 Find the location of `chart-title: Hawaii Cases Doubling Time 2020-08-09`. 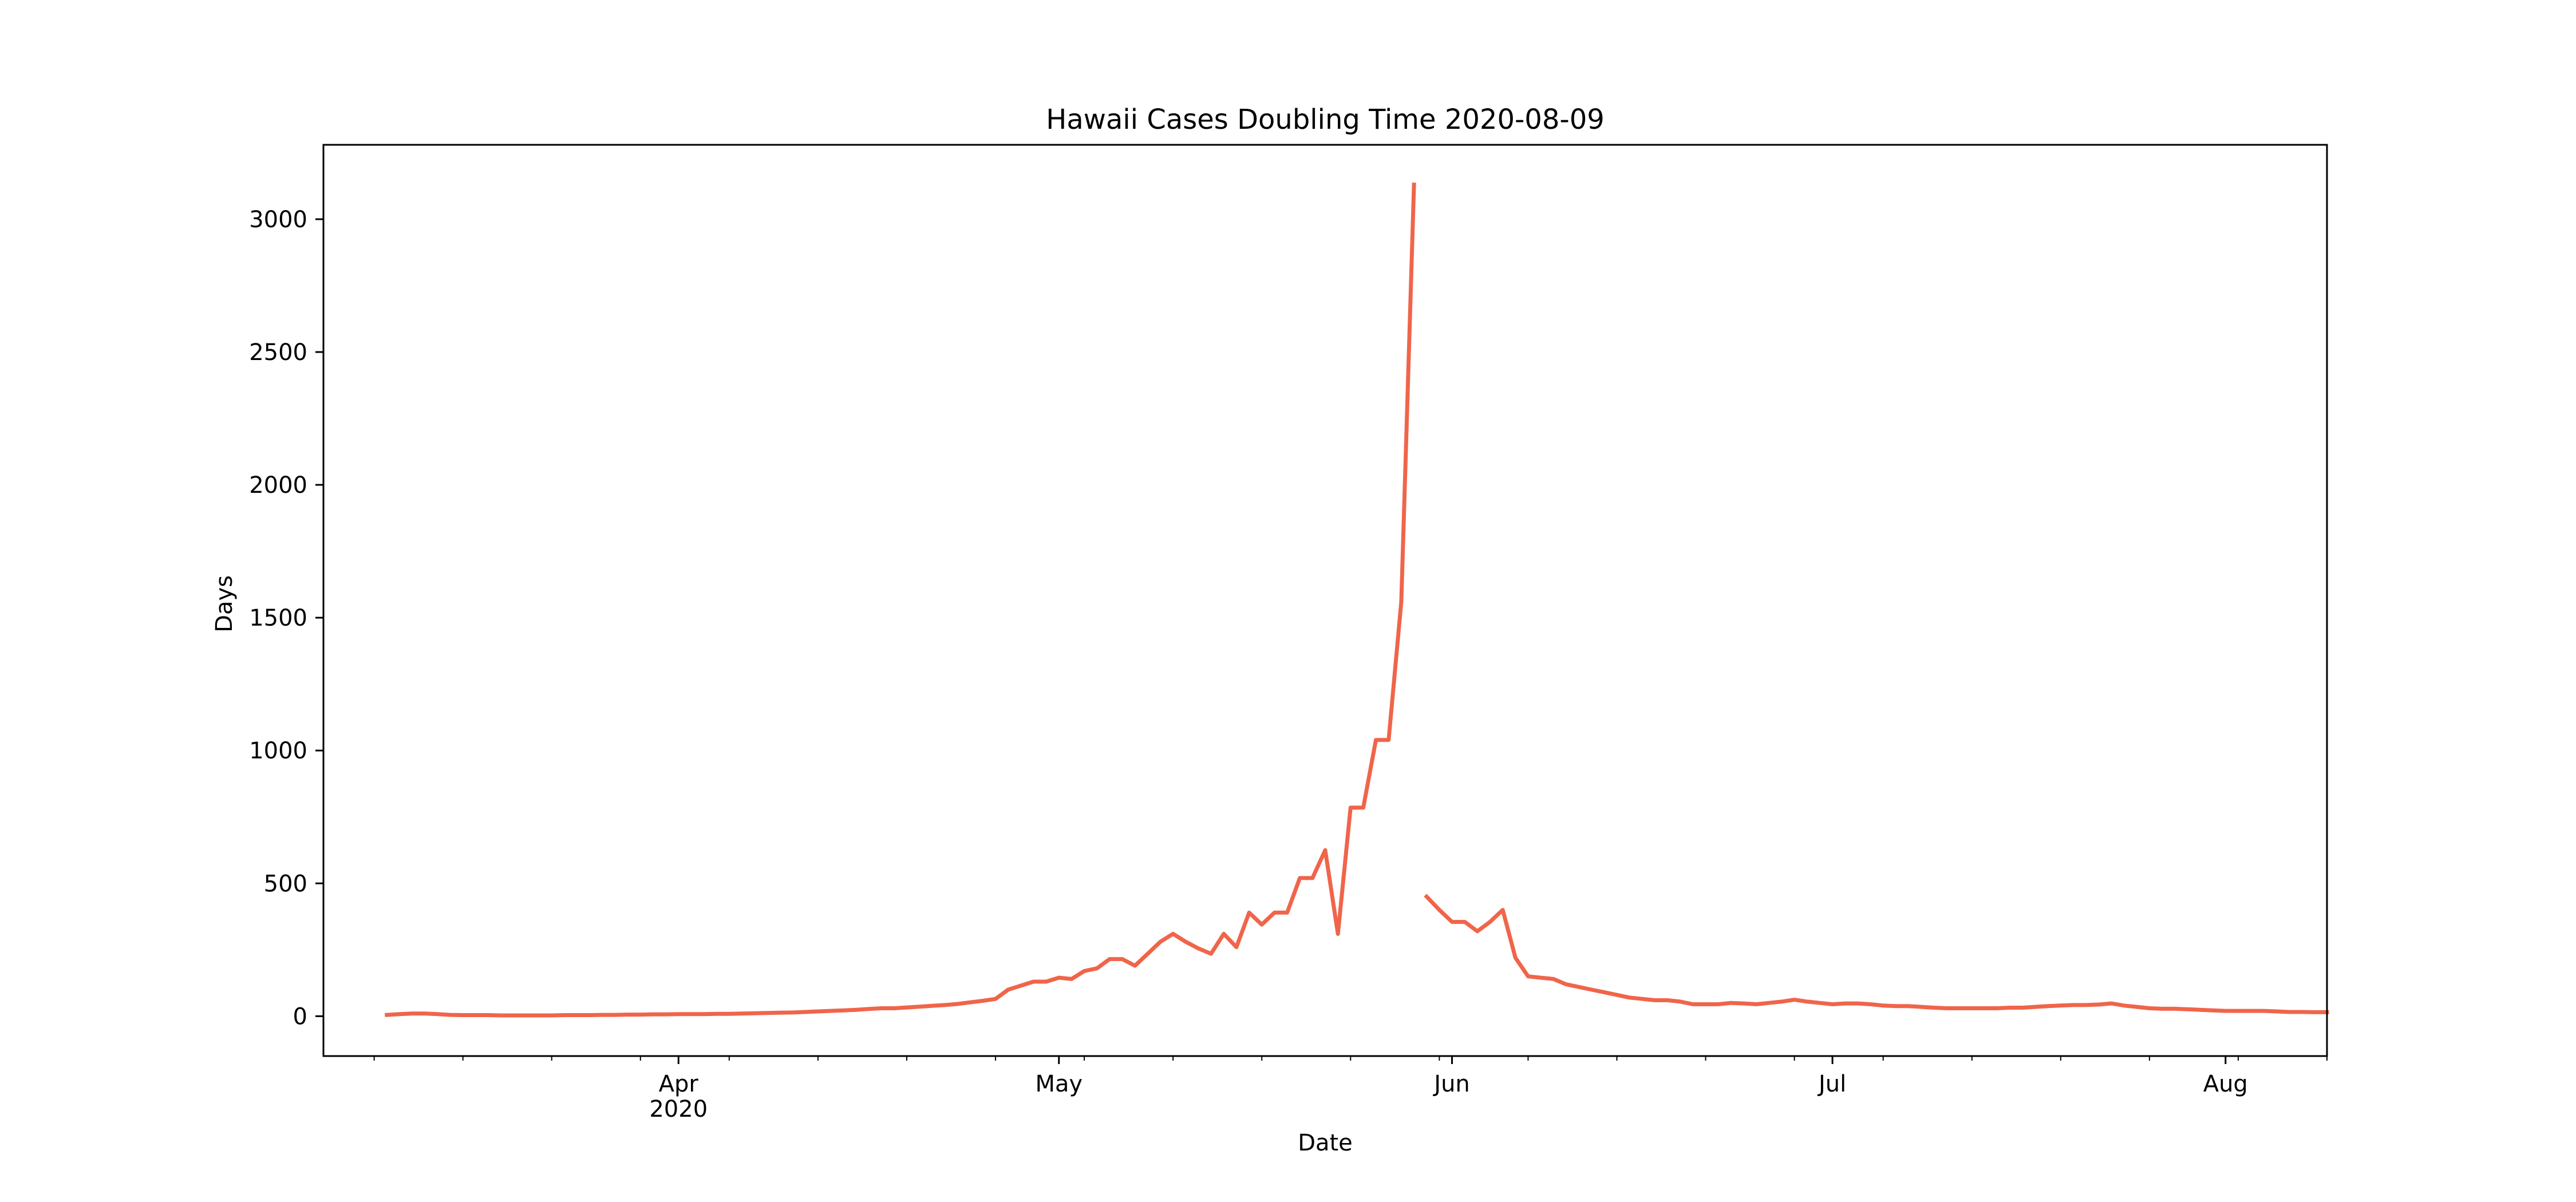

chart-title: Hawaii Cases Doubling Time 2020-08-09 is located at coordinates (1325, 120).